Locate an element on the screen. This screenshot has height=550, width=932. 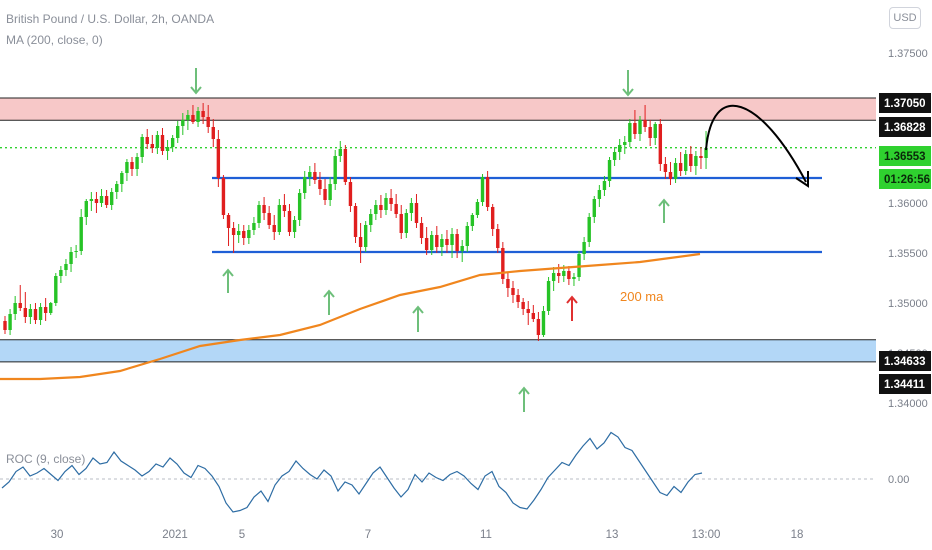
roc-axis-label: 0.00 is located at coordinates (898, 480).